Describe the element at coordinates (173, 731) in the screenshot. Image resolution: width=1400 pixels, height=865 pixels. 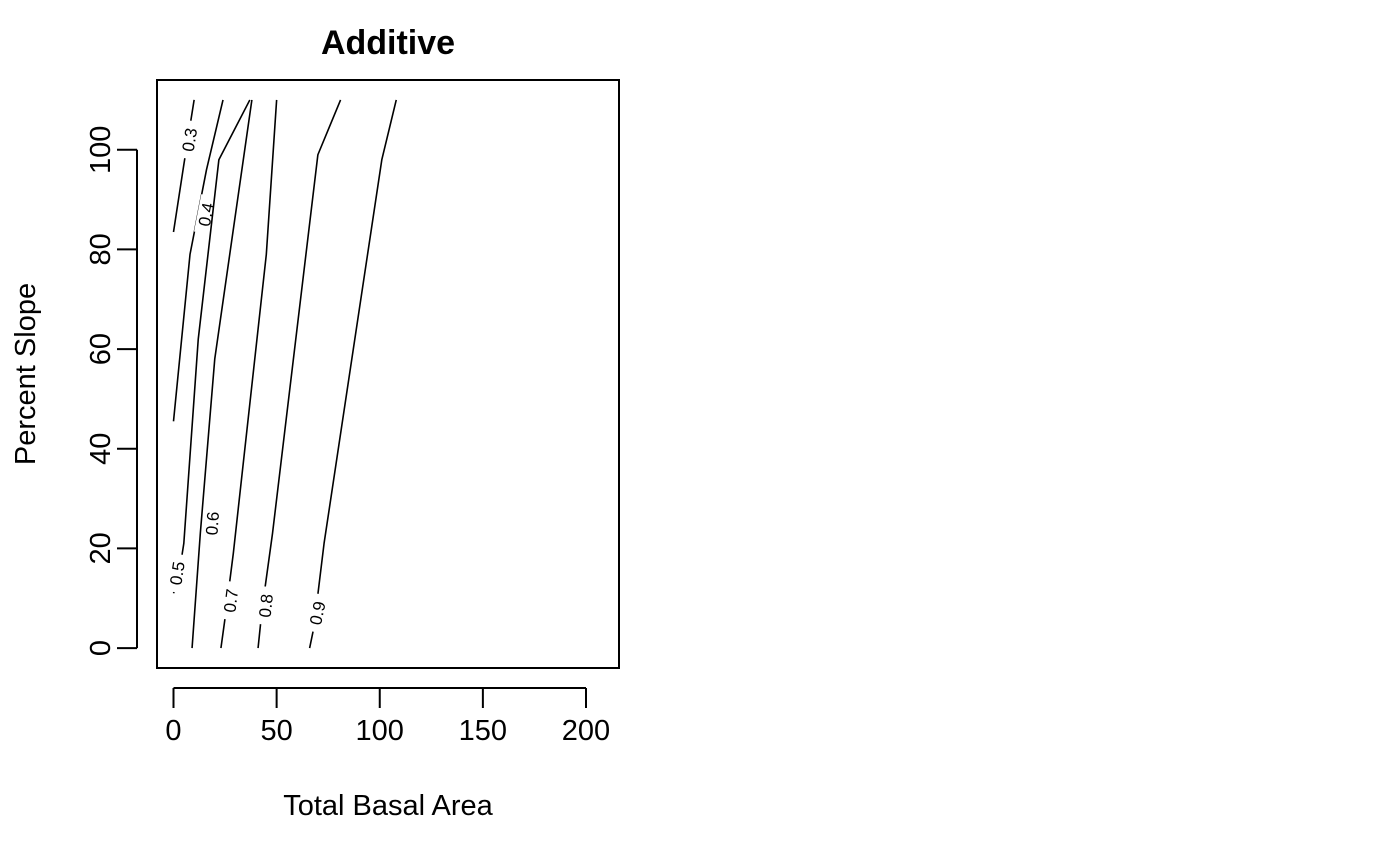
I see `x-tick-label: 0` at that location.